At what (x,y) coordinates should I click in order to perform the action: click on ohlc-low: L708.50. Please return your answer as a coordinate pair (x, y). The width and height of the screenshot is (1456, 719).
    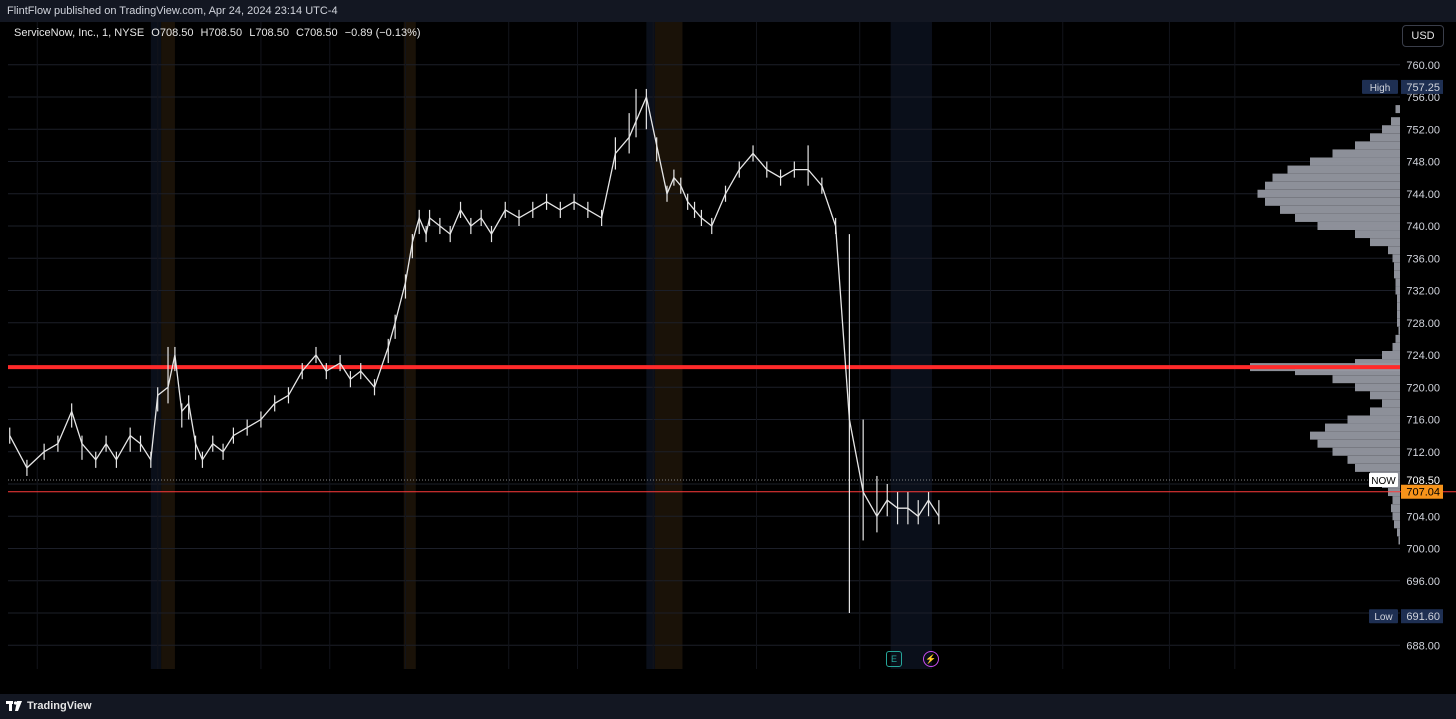
    Looking at the image, I should click on (269, 33).